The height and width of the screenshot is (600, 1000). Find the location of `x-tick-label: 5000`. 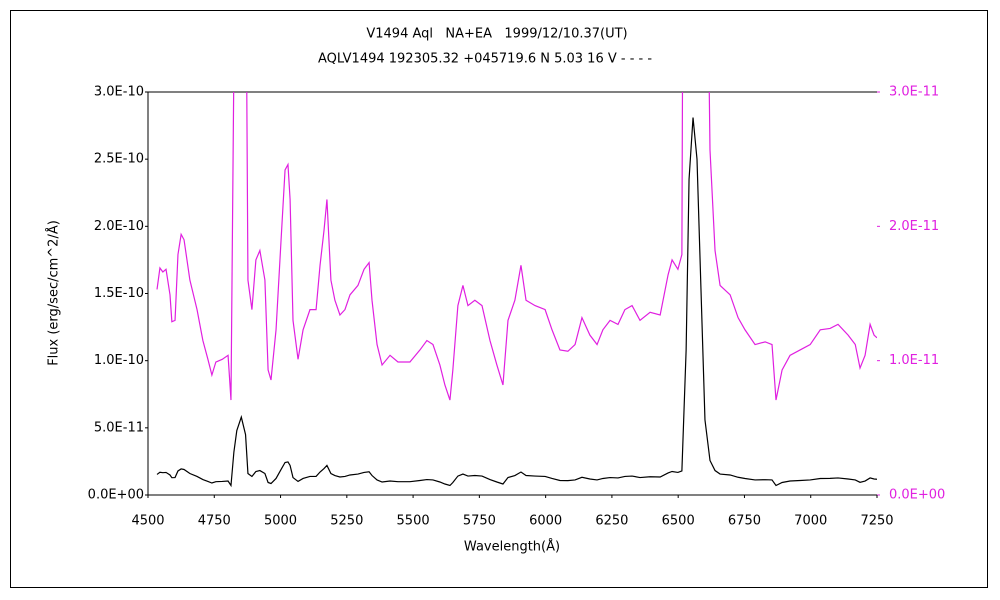

x-tick-label: 5000 is located at coordinates (280, 521).